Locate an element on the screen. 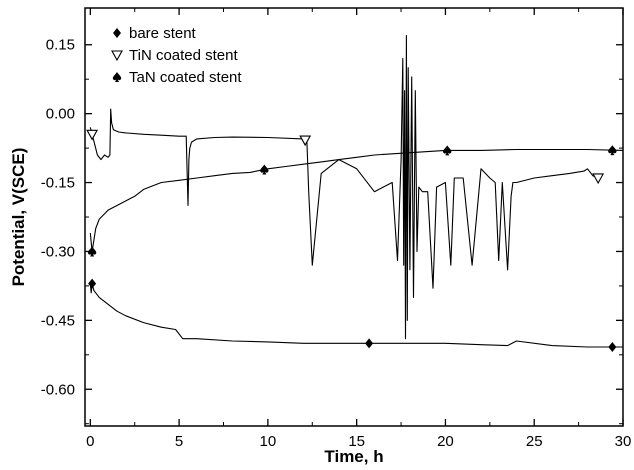 This screenshot has height=470, width=634. y-tick-label: -0.60 is located at coordinates (58, 389).